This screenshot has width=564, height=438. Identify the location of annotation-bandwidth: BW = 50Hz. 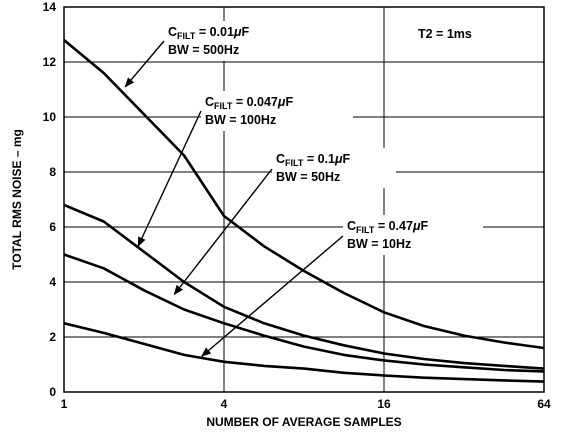
(308, 177).